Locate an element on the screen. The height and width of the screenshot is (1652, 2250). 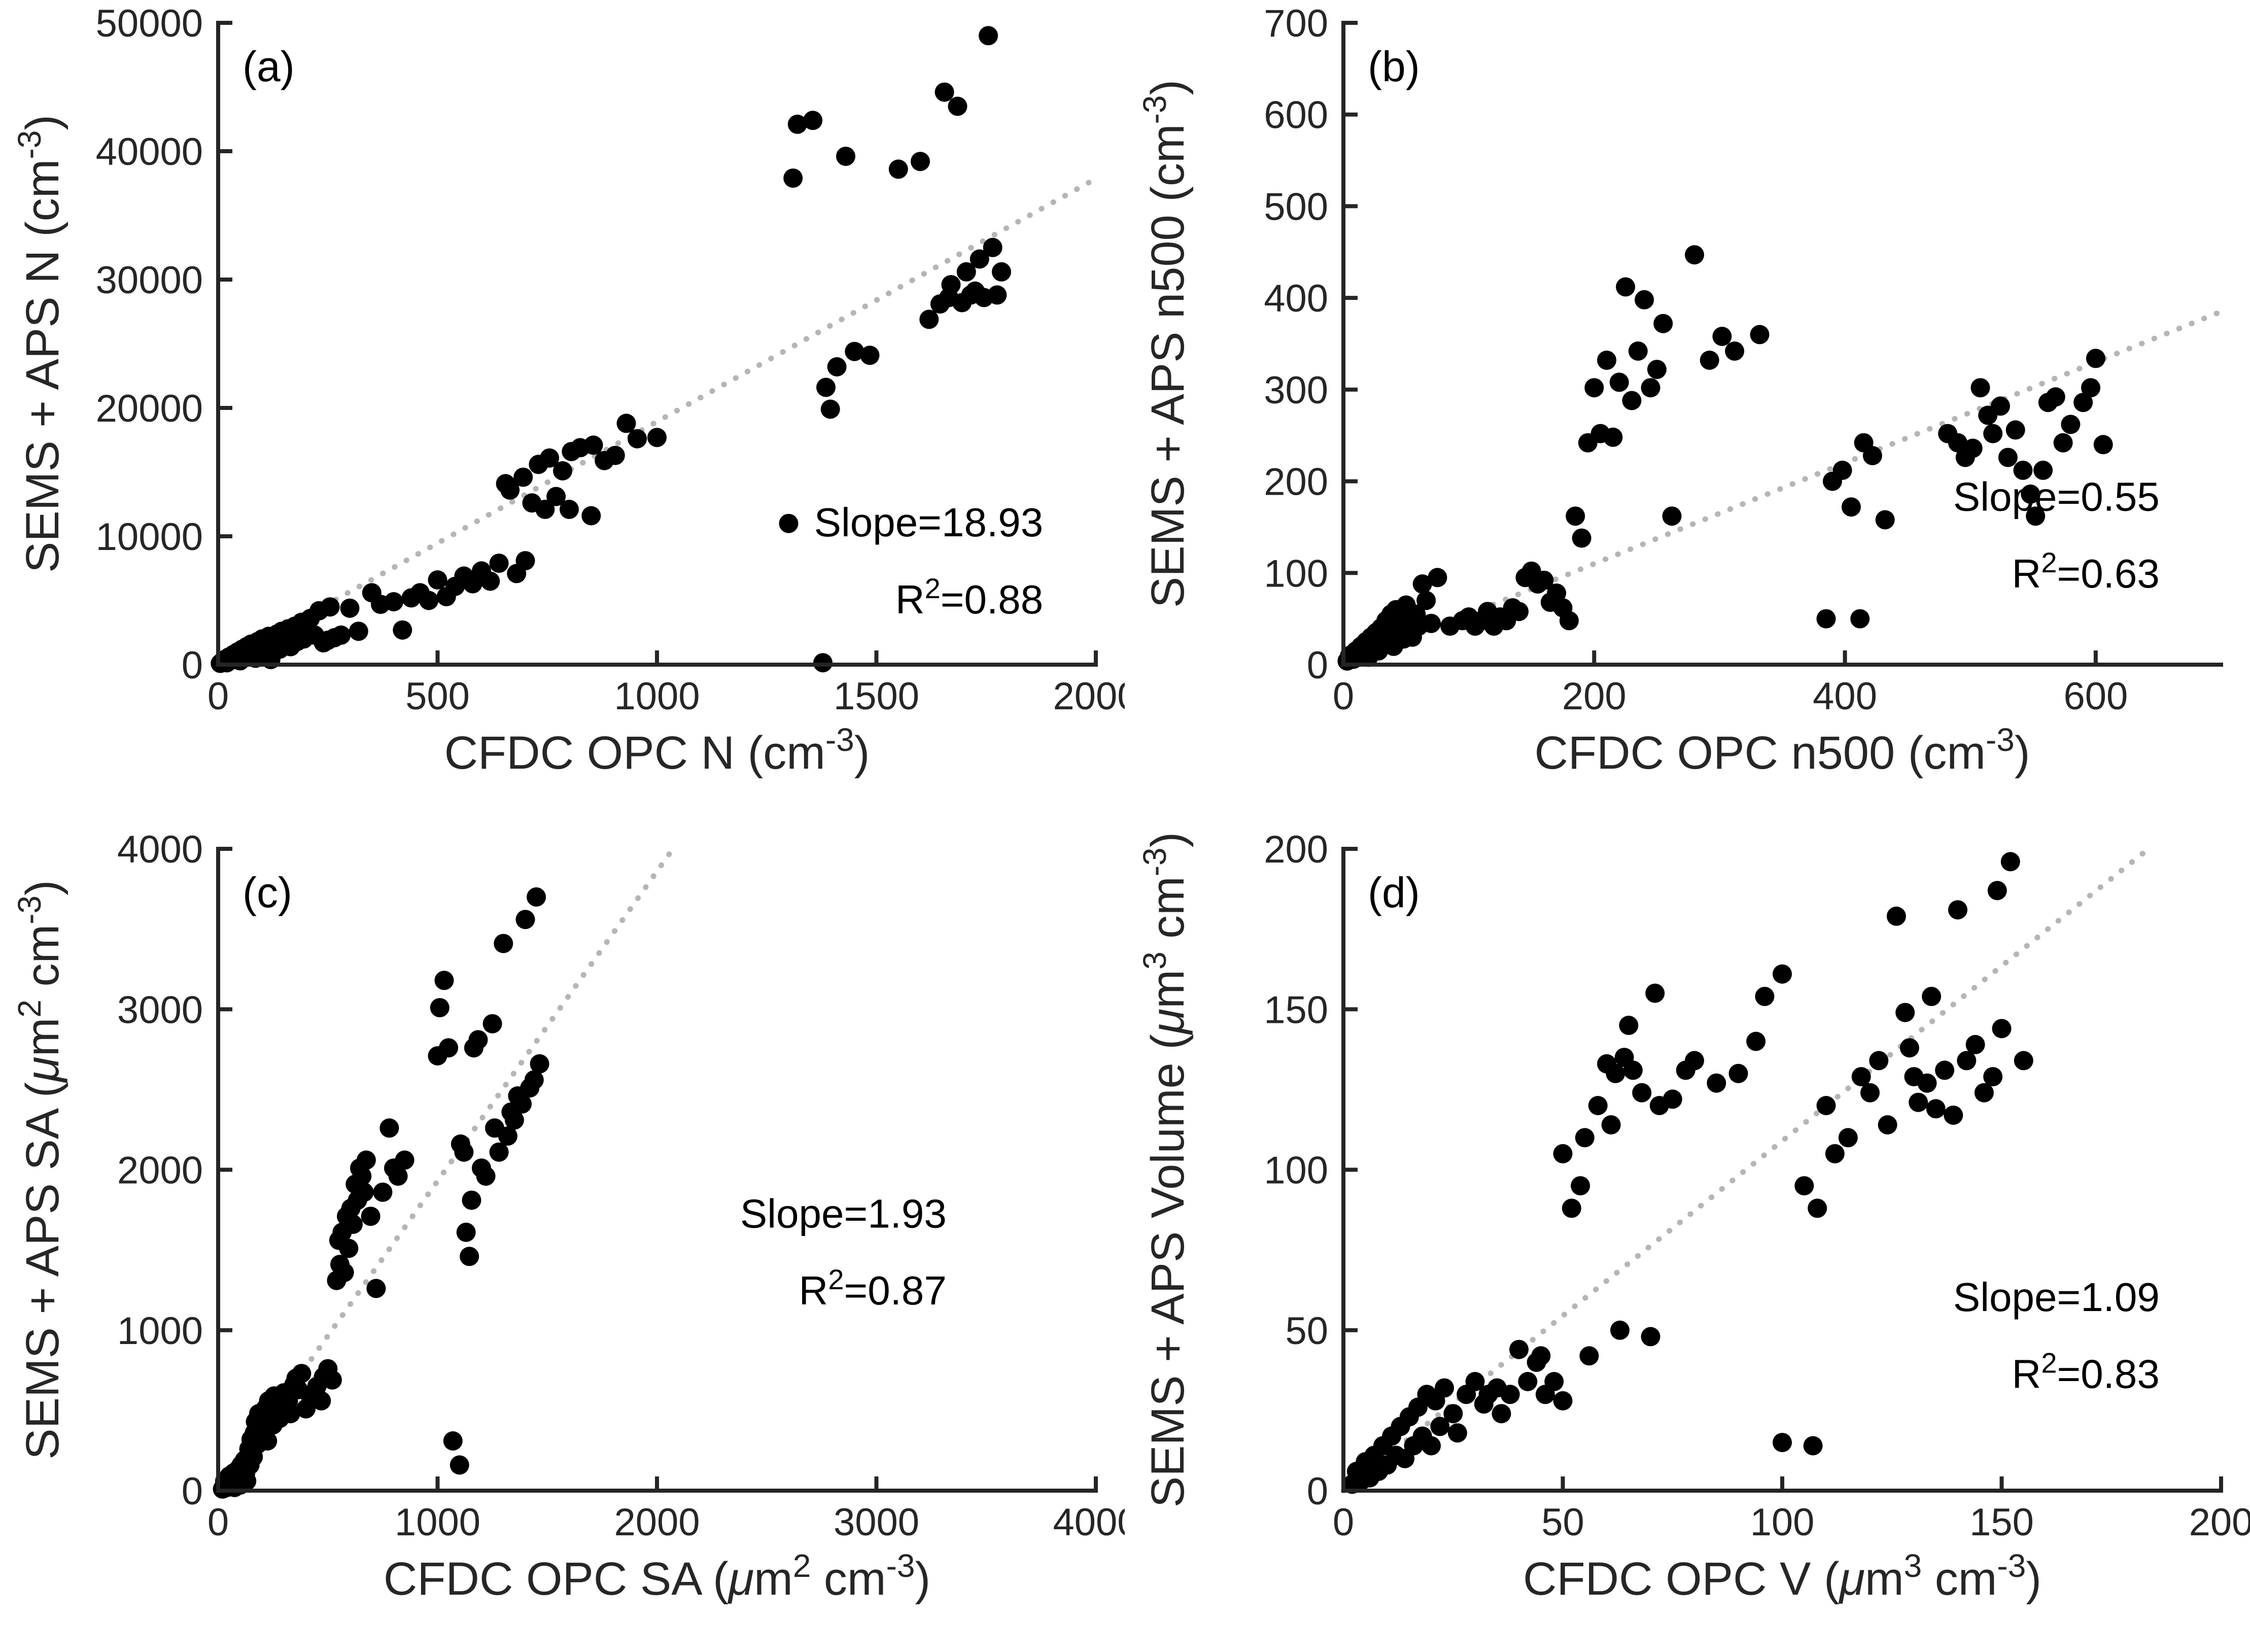
panel-letter: (b) is located at coordinates (1394, 66).